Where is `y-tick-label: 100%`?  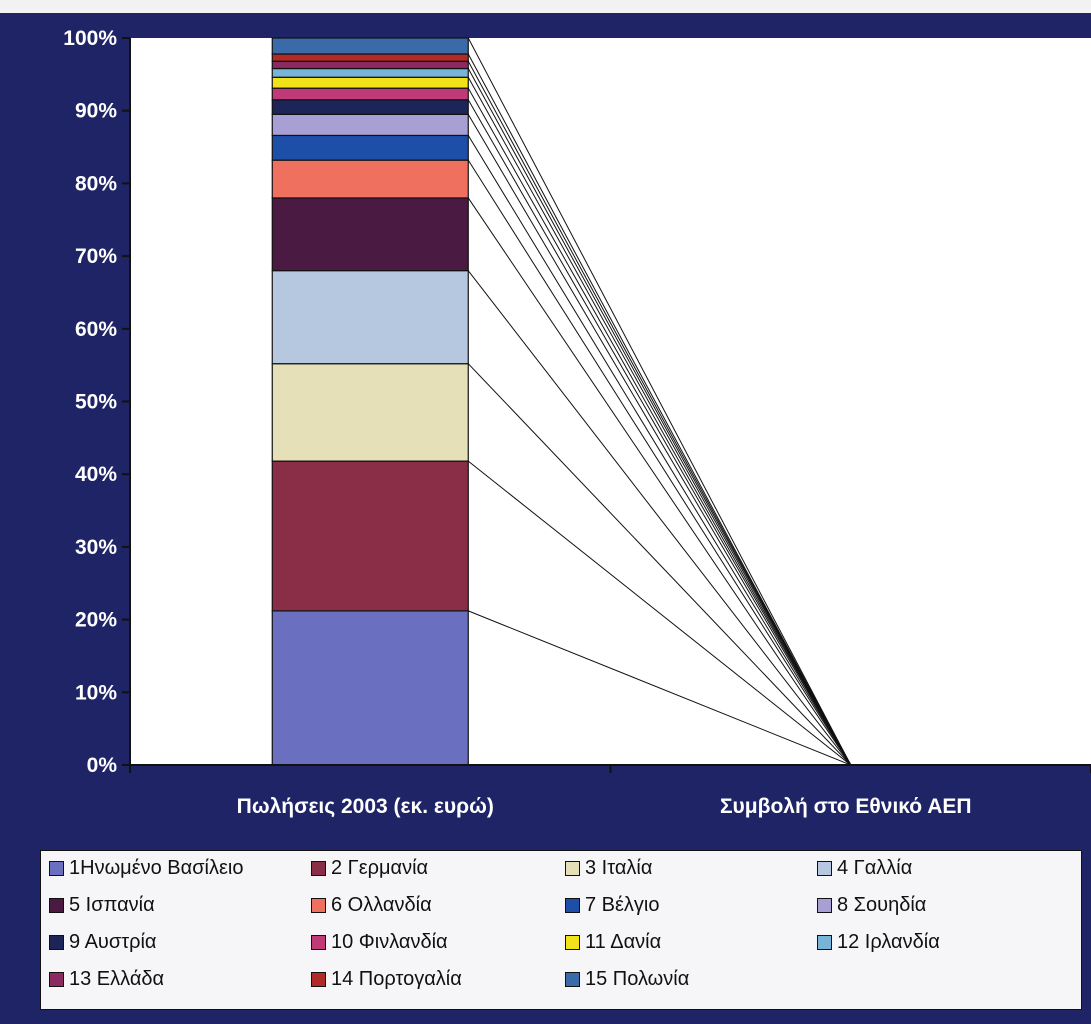 y-tick-label: 100% is located at coordinates (90, 38).